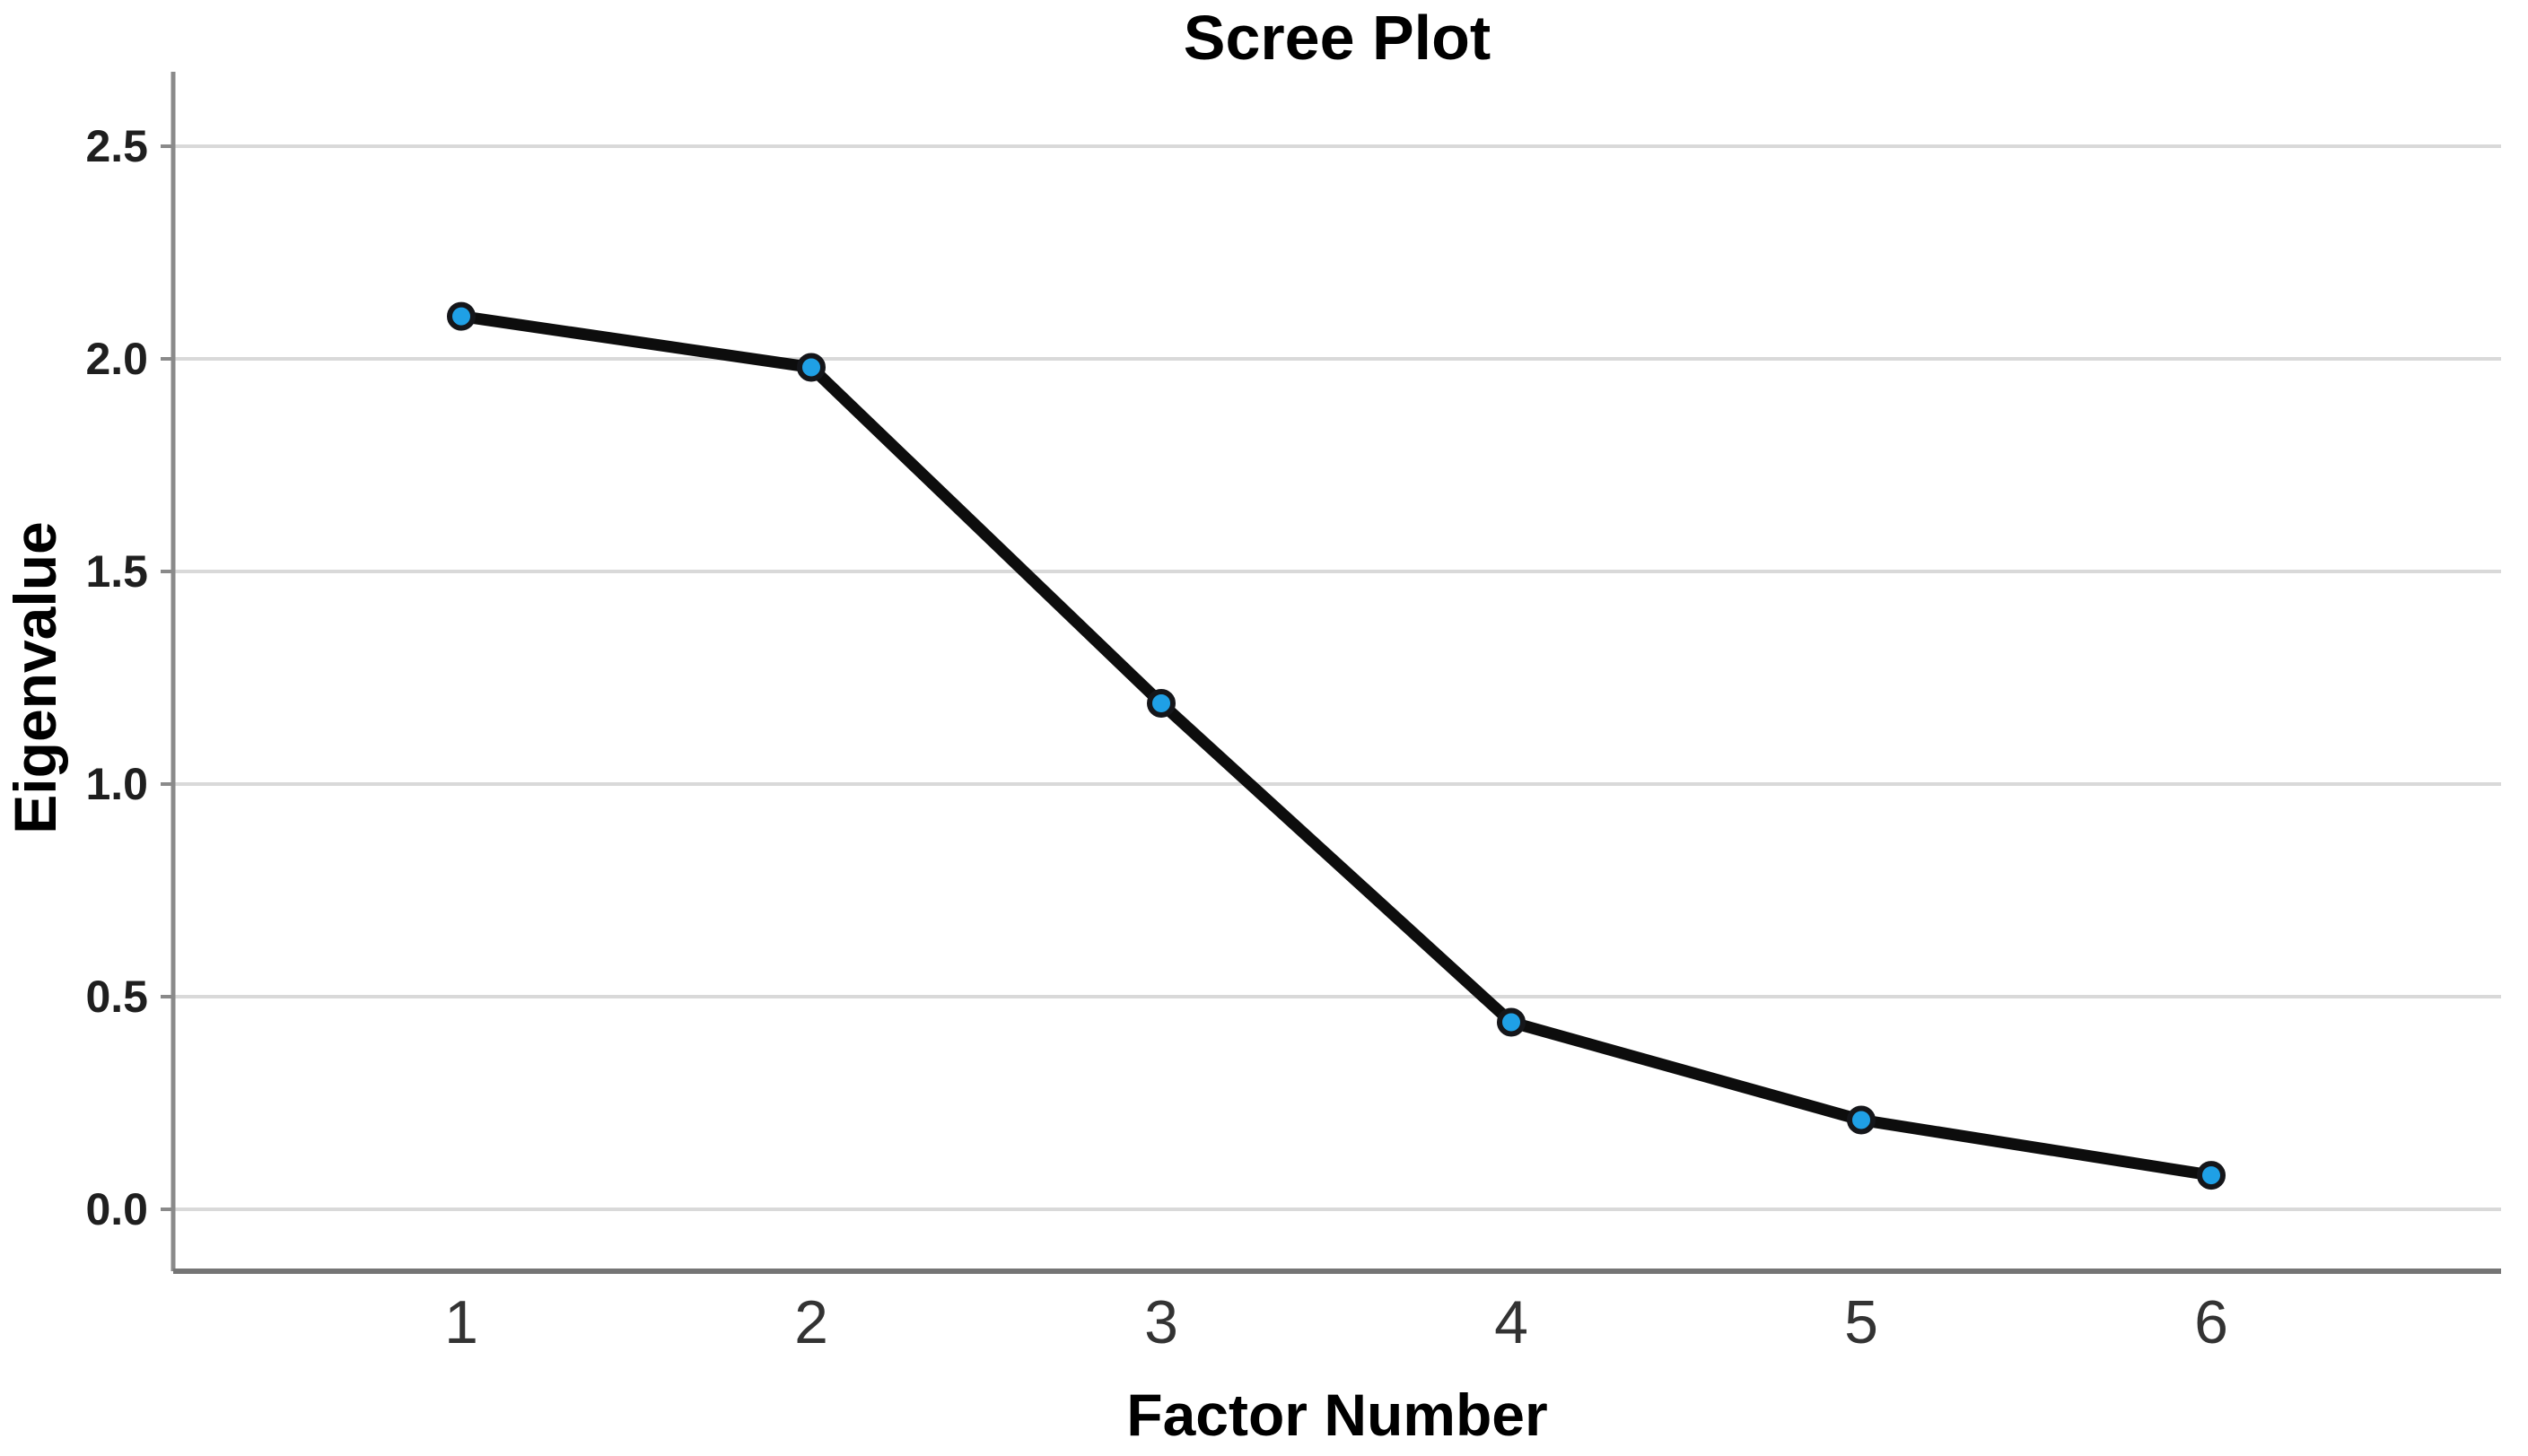 This screenshot has height=1456, width=2528. Describe the element at coordinates (117, 997) in the screenshot. I see `y-tick-label: 0.5` at that location.